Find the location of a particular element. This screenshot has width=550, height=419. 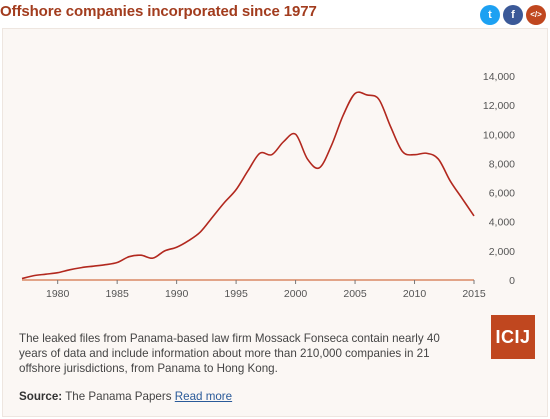

facebook-icon: f is located at coordinates (513, 15).